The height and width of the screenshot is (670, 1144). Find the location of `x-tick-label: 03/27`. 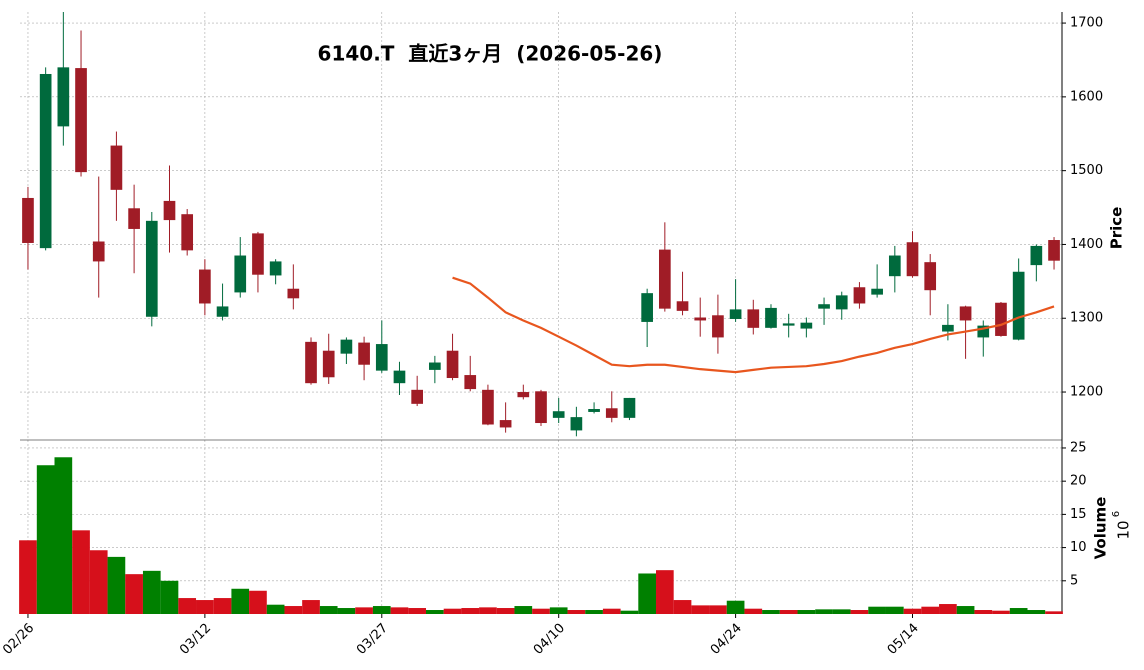

x-tick-label: 03/27 is located at coordinates (372, 639).